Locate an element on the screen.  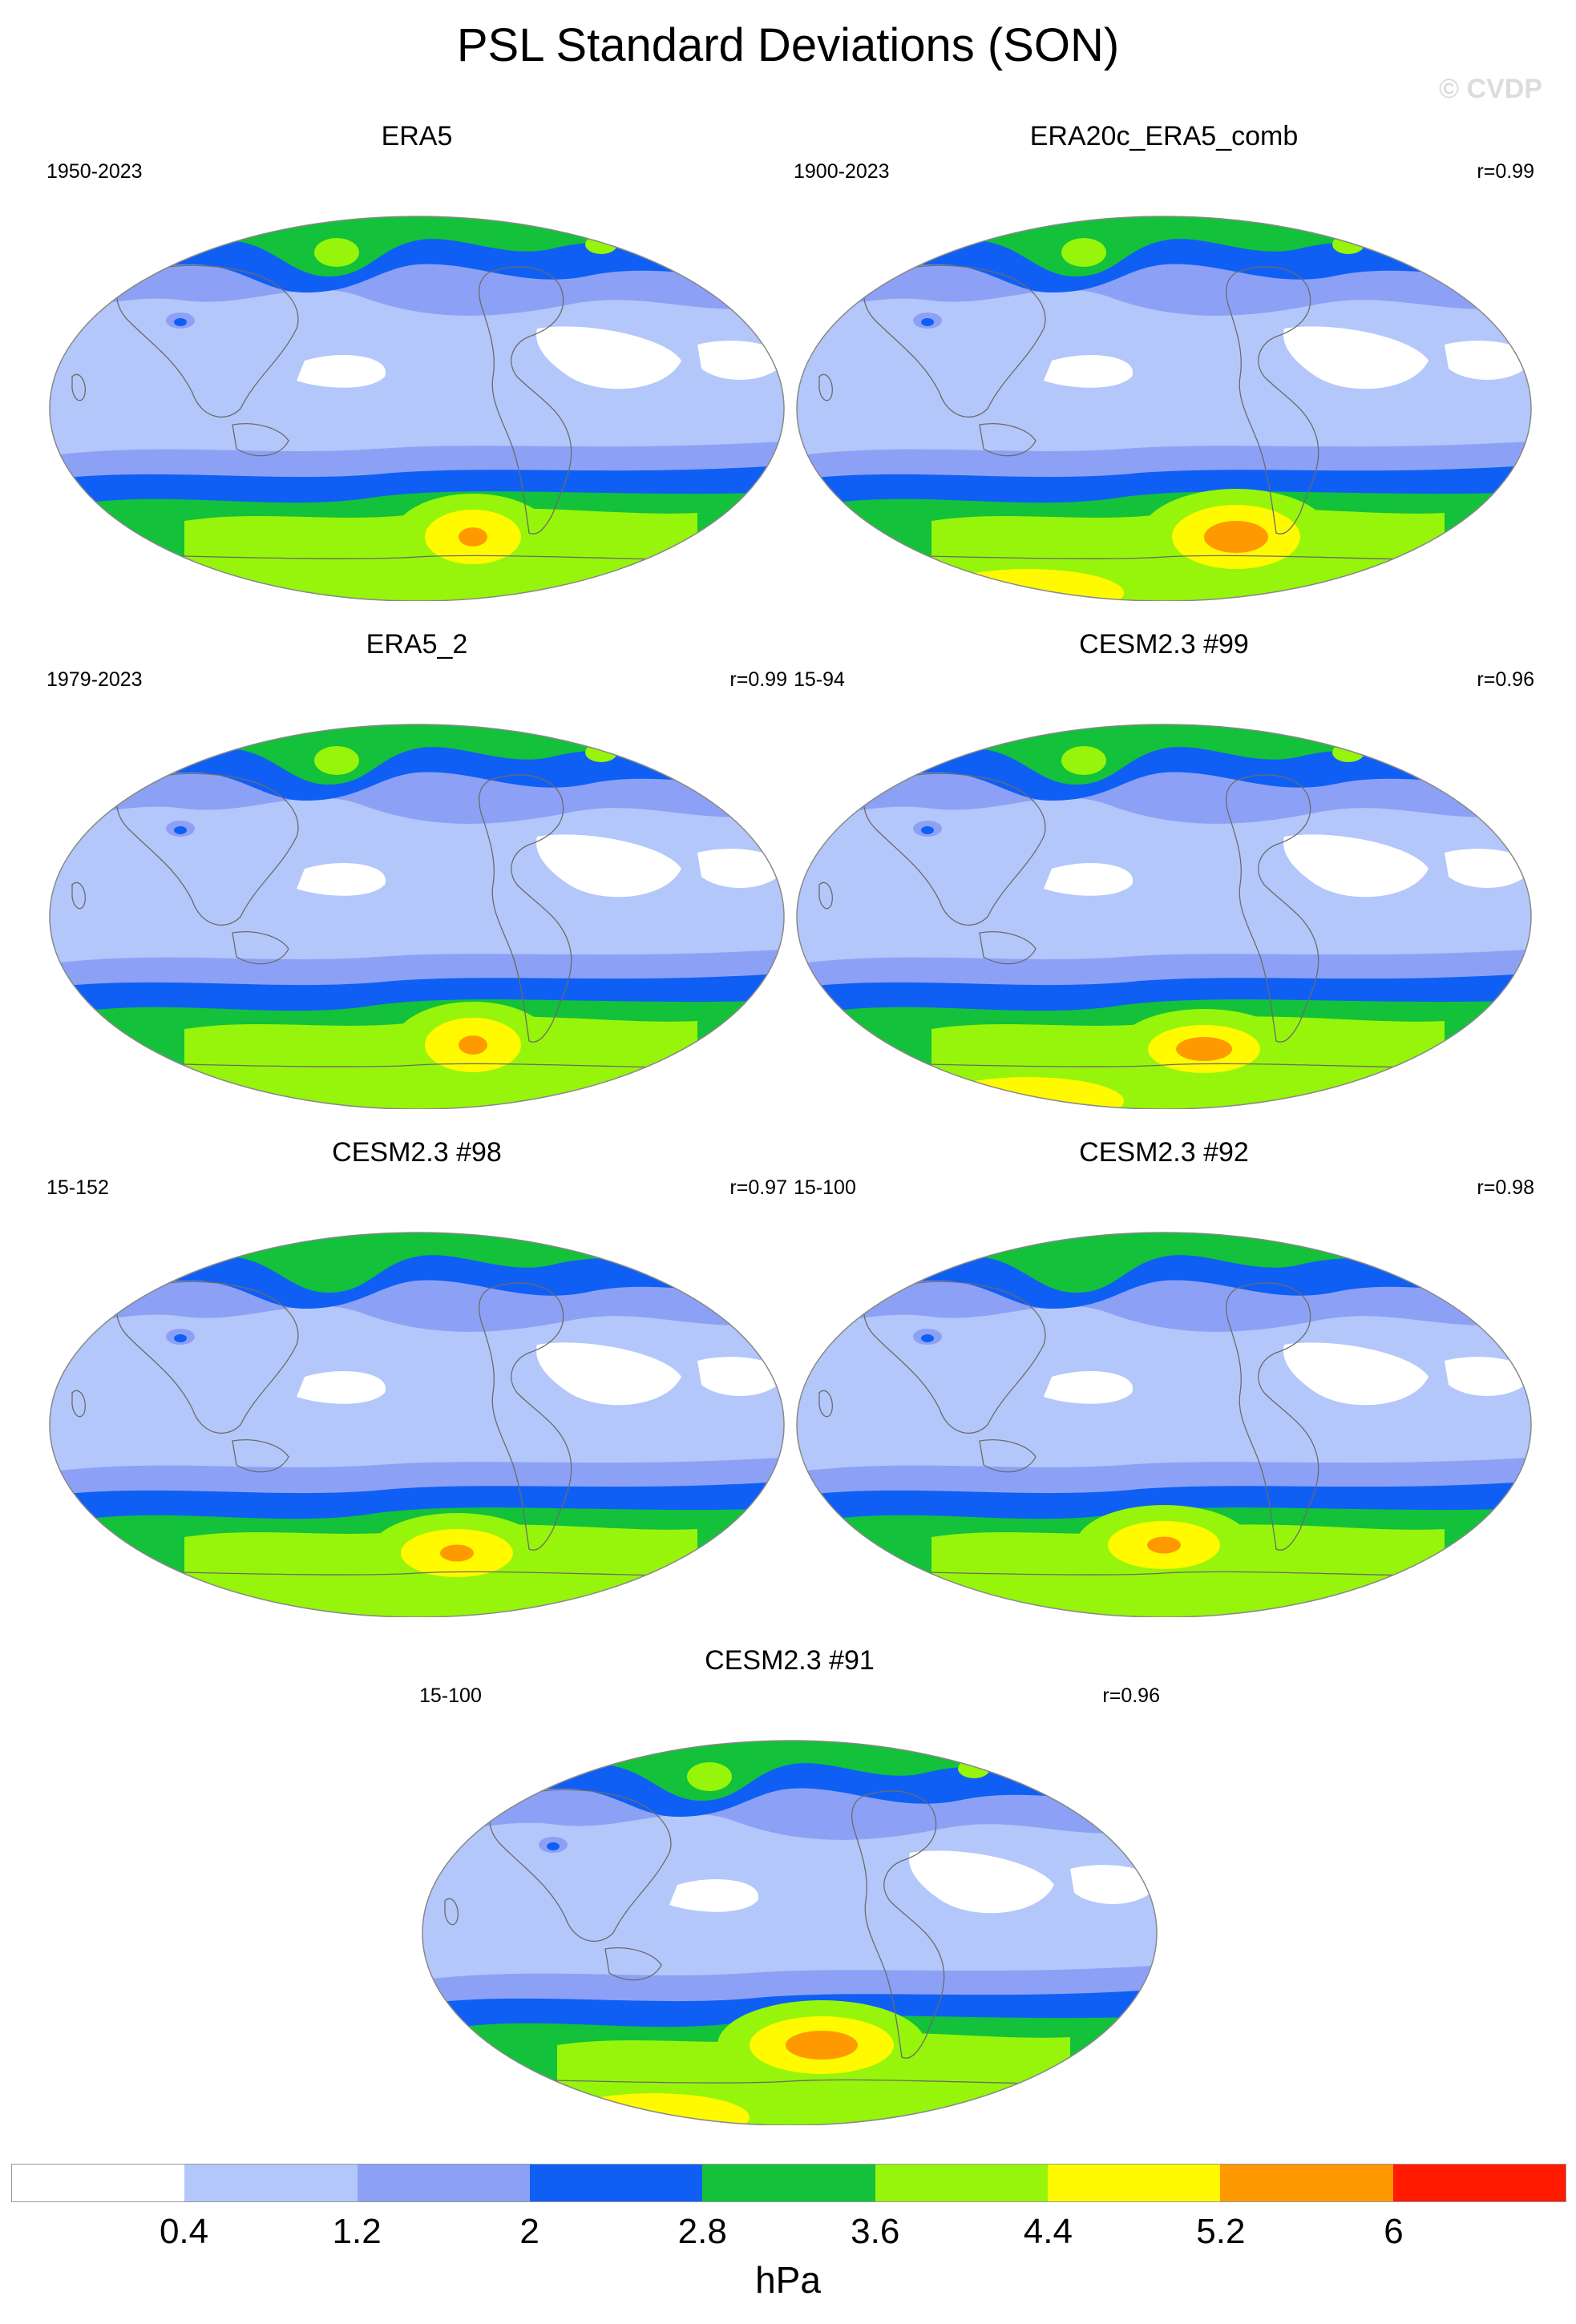
map-panel: CESM2.3 #92 15-100 r=0.98 is located at coordinates (1164, 1376).